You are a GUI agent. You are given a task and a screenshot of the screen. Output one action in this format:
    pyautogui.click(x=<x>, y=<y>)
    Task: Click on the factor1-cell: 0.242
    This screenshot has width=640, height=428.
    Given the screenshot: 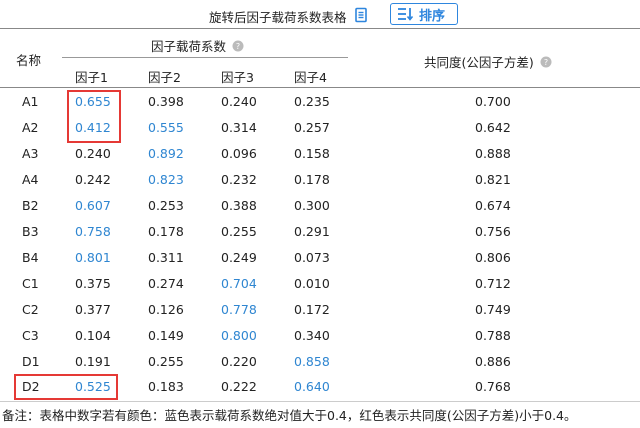 What is the action you would take?
    pyautogui.click(x=93, y=179)
    